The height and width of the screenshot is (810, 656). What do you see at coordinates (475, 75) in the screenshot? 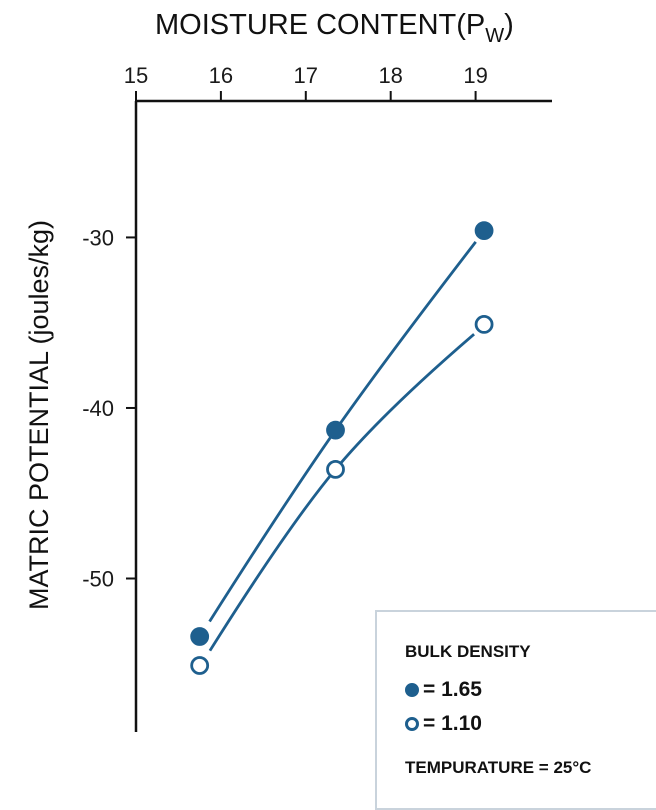
I see `x-tick-label: 19` at bounding box center [475, 75].